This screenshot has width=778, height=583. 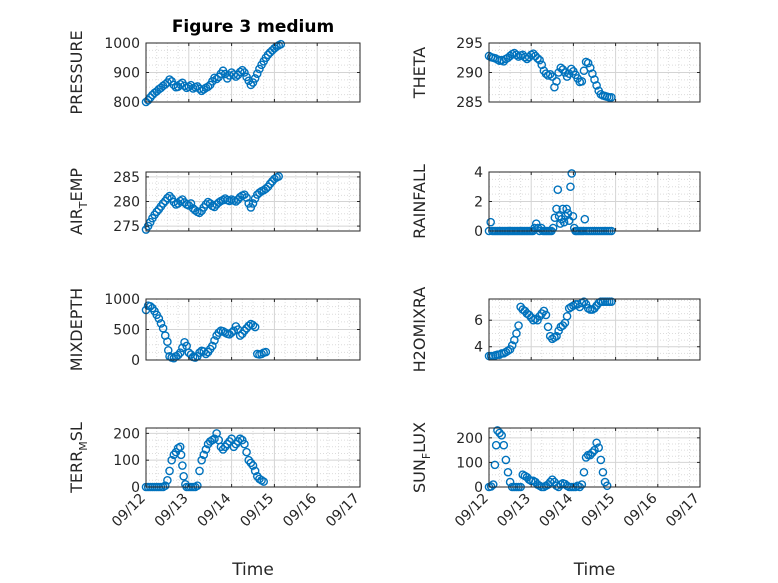 I want to click on y-axis-label: TERRMSL, so click(x=78, y=458).